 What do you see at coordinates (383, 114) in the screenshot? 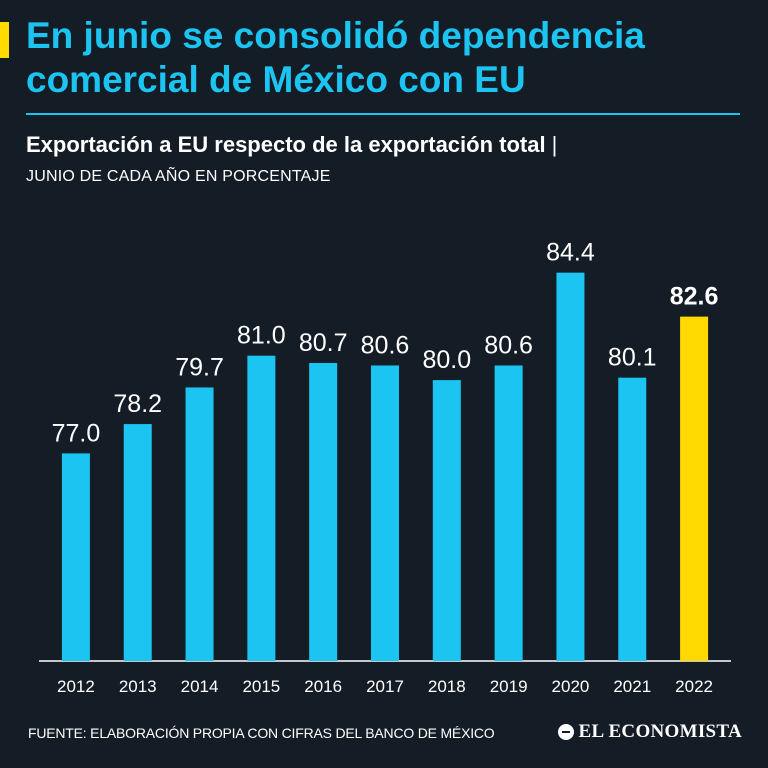
I see `title-divider` at bounding box center [383, 114].